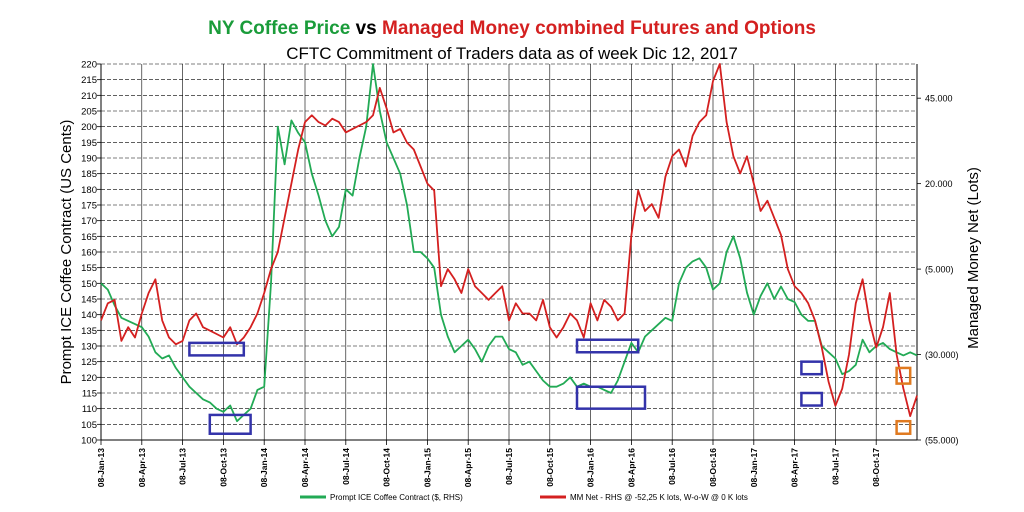  Describe the element at coordinates (89, 300) in the screenshot. I see `y-tick-label: 145` at that location.